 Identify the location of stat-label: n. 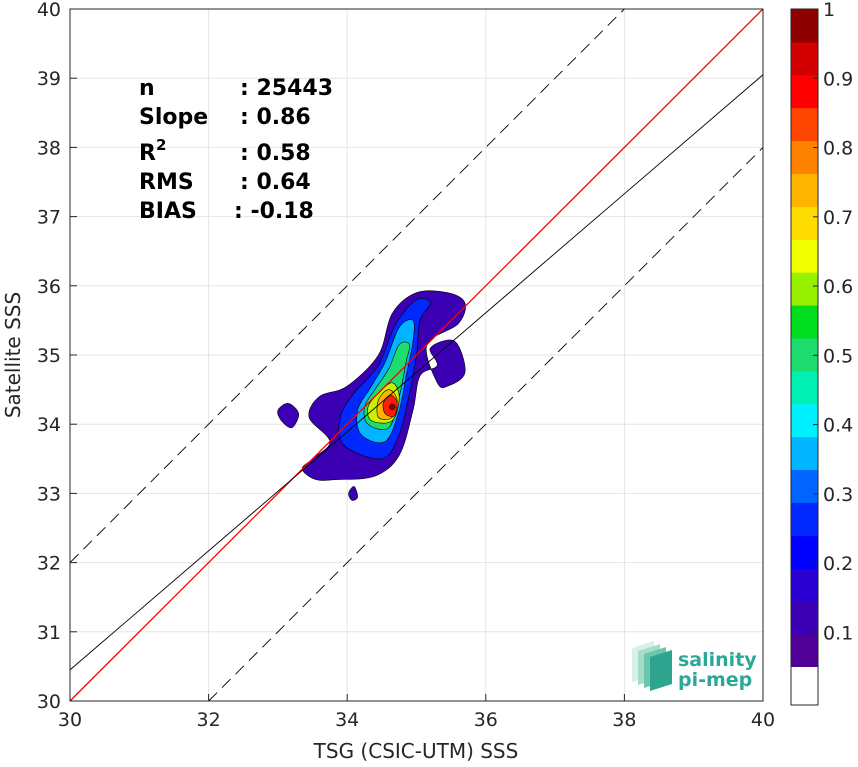
(147, 88).